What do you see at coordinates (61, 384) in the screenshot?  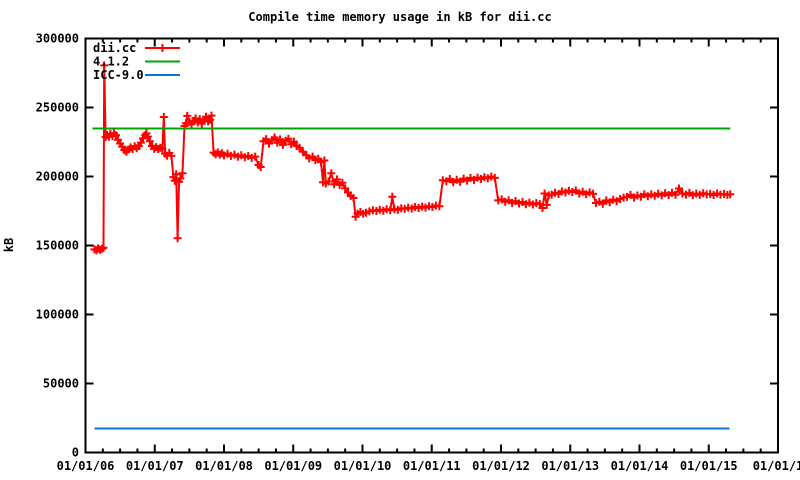 I see `y-tick-label: 50000` at bounding box center [61, 384].